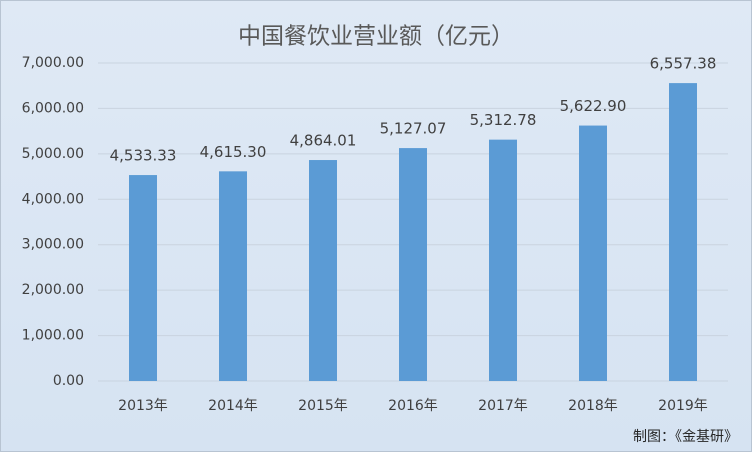 The height and width of the screenshot is (452, 752). Describe the element at coordinates (593, 406) in the screenshot. I see `x-tick-label: 2018年` at that location.